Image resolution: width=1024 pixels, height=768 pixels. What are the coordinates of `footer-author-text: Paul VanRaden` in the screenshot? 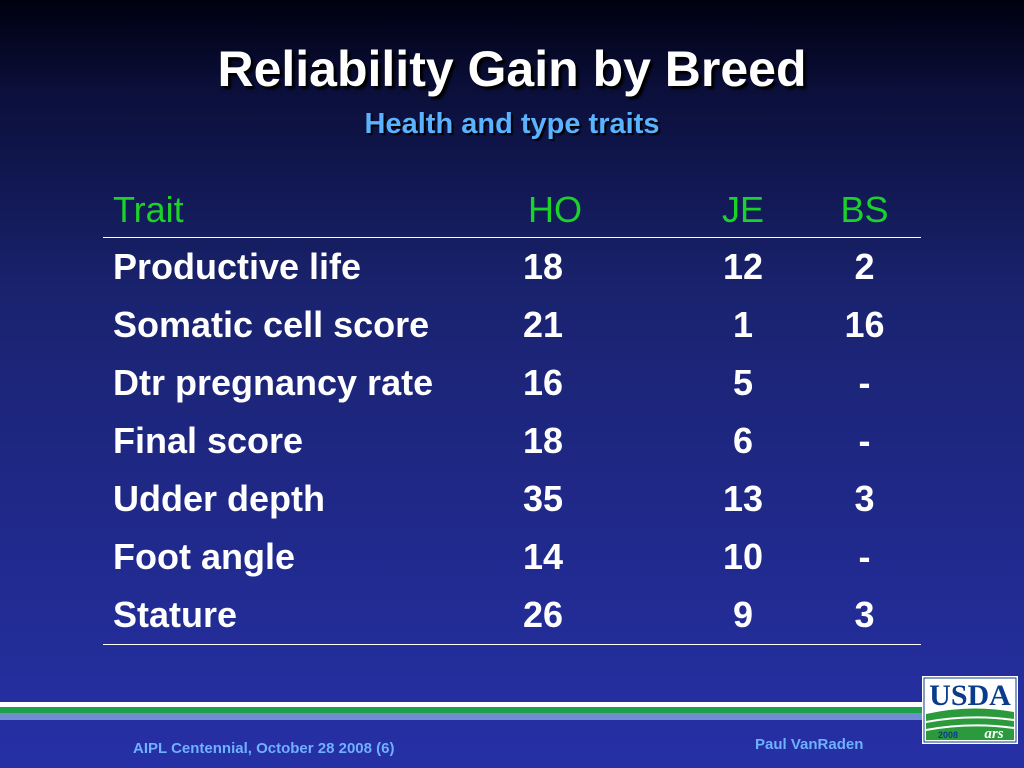 It's located at (809, 744).